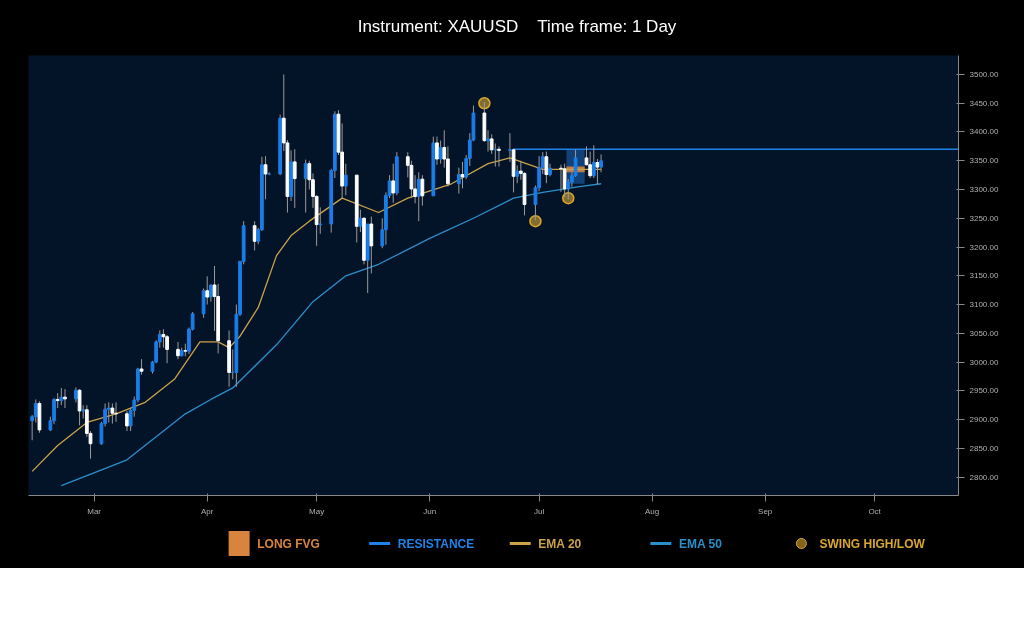  Describe the element at coordinates (207, 511) in the screenshot. I see `x-tick-label: Apr` at that location.